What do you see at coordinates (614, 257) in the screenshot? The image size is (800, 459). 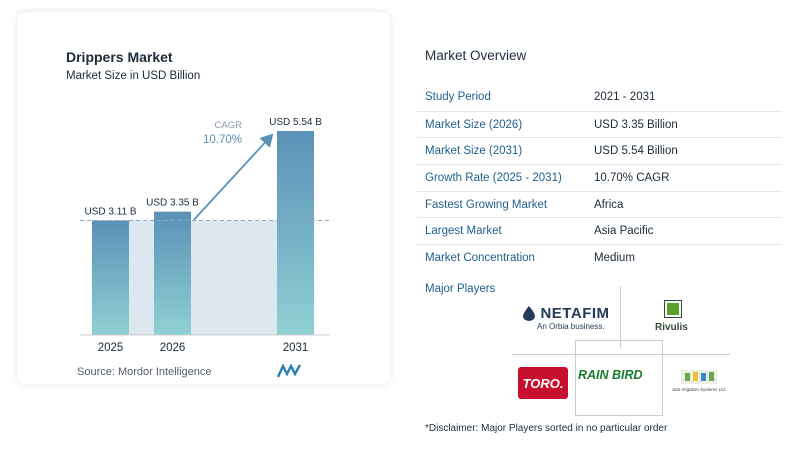 I see `overview-row-value: Medium` at bounding box center [614, 257].